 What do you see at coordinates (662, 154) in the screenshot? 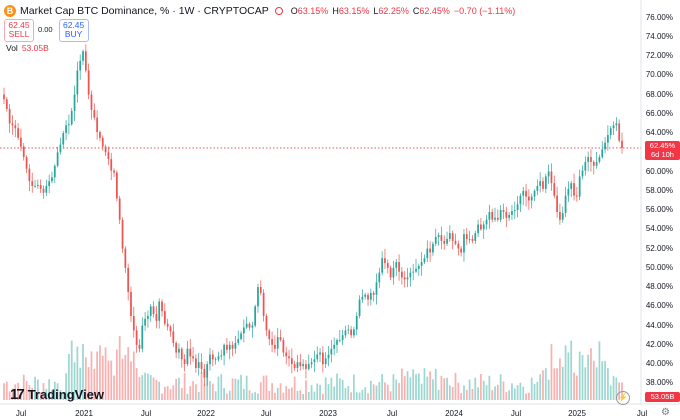
I see `bar-countdown: 6d 10h` at bounding box center [662, 154].